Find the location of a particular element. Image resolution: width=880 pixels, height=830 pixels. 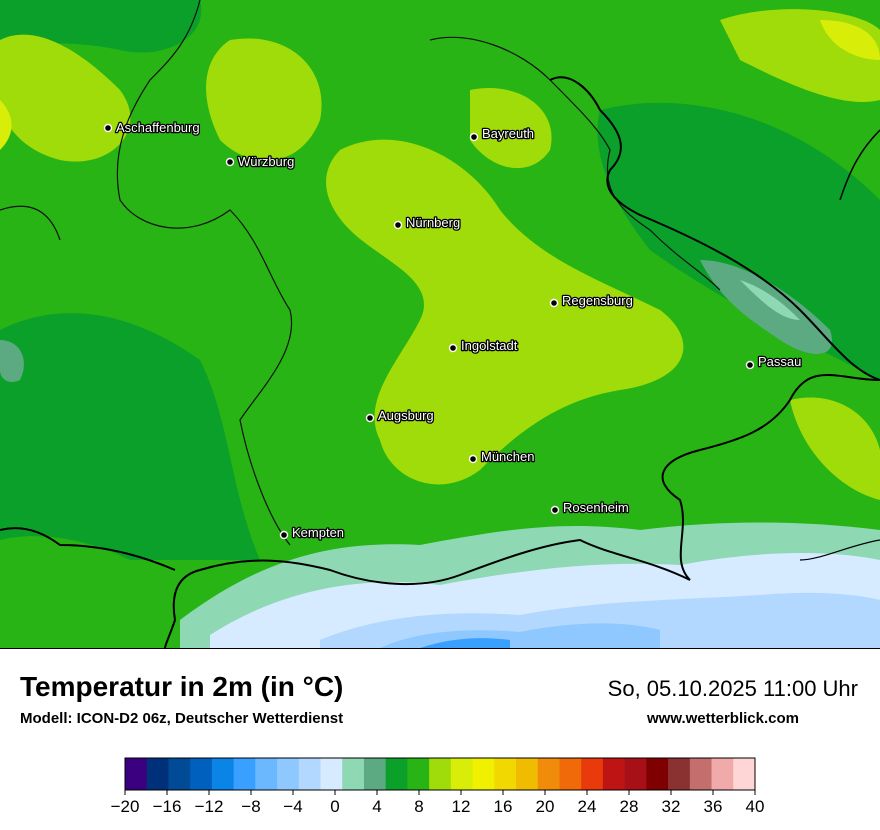

country-border-austria-east is located at coordinates (770, 477).